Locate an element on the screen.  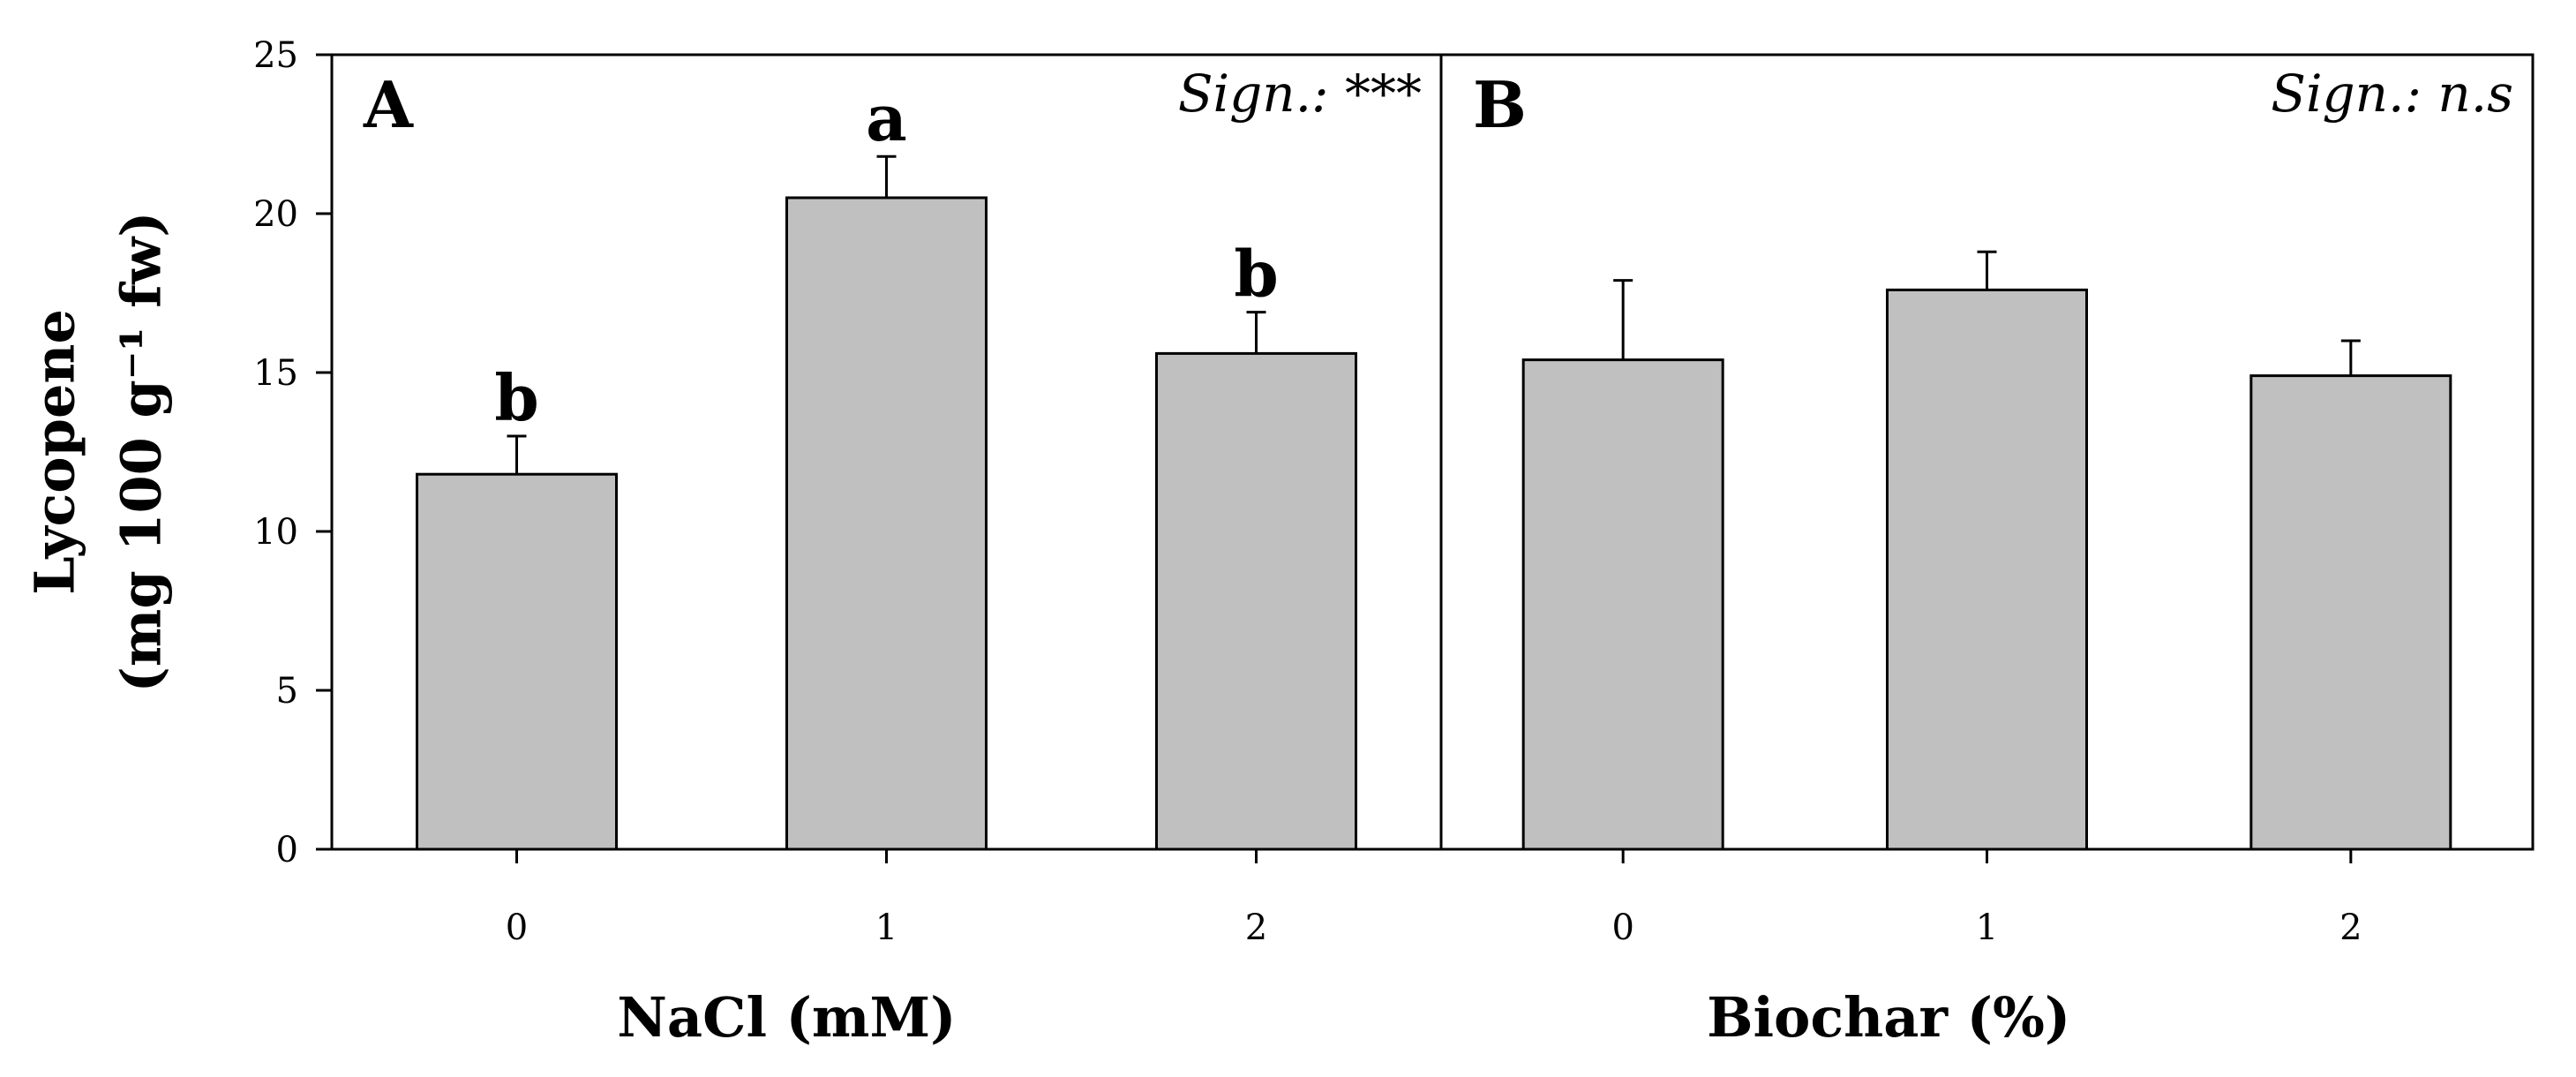
panel-a-x-axis-title: NaCl (mM) is located at coordinates (786, 1018).